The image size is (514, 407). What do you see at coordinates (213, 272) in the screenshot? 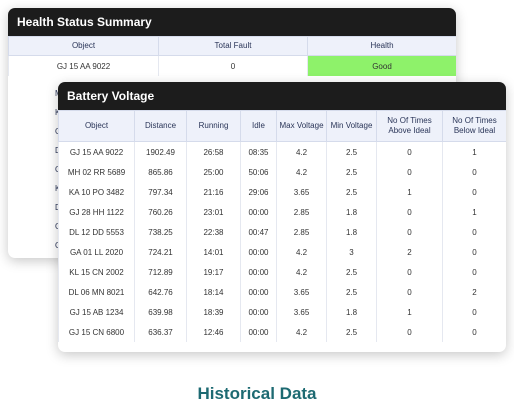
I see `running-cell: 19:17` at bounding box center [213, 272].